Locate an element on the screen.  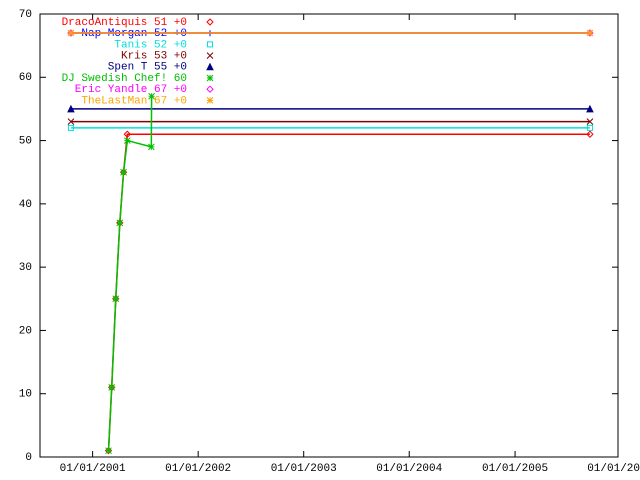
legend-label: Spen T 55 +0 is located at coordinates (147, 68).